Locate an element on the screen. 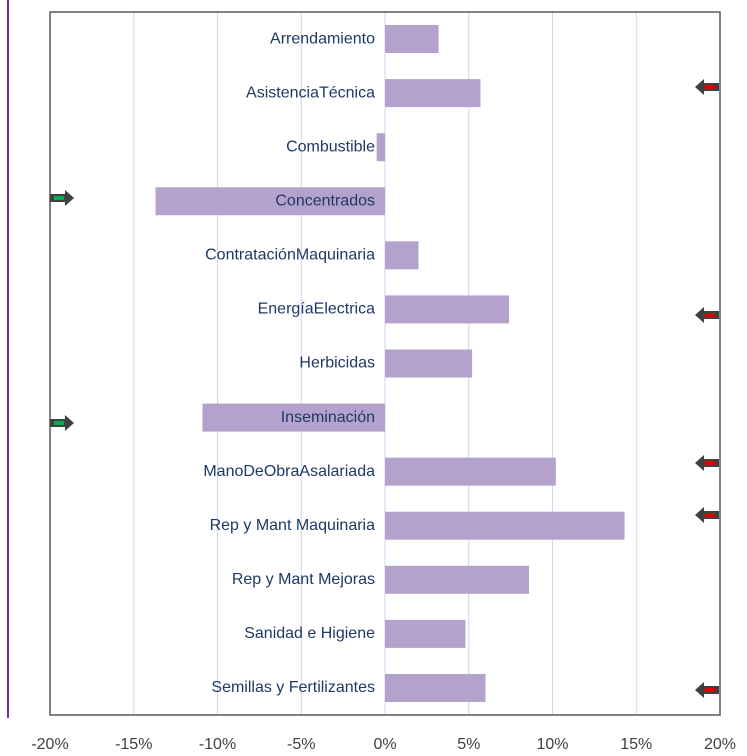  category-label: ManoDeObraAsalariada is located at coordinates (289, 471).